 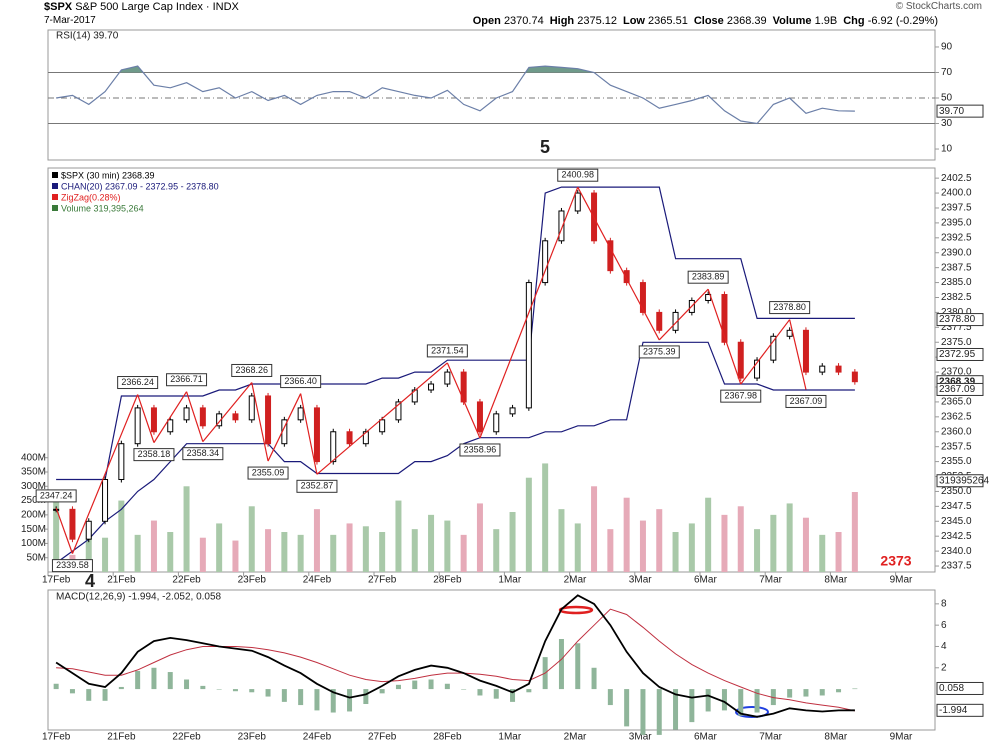 What do you see at coordinates (956, 521) in the screenshot?
I see `y-tick-label: 2345.0` at bounding box center [956, 521].